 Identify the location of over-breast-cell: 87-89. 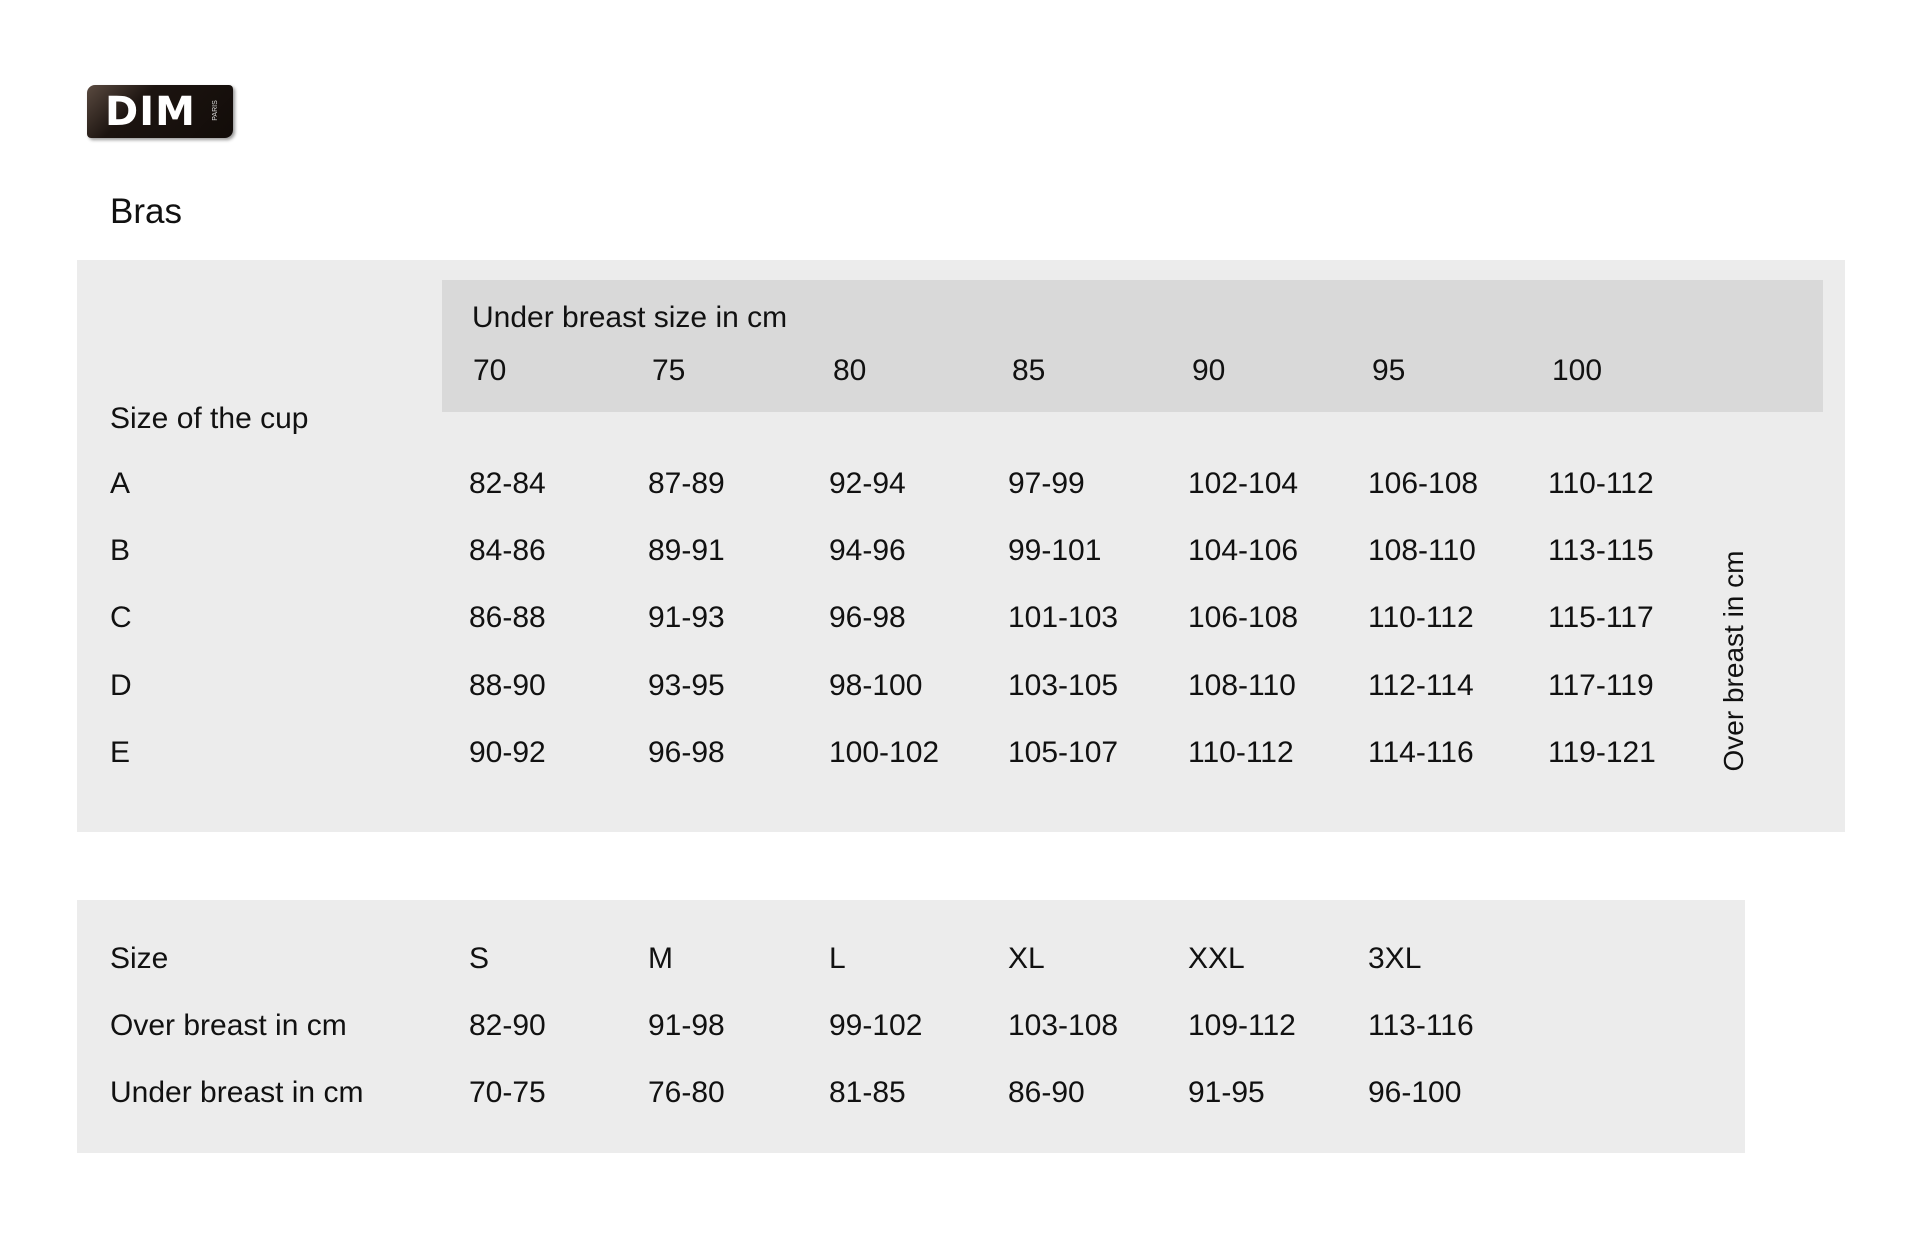
(686, 483).